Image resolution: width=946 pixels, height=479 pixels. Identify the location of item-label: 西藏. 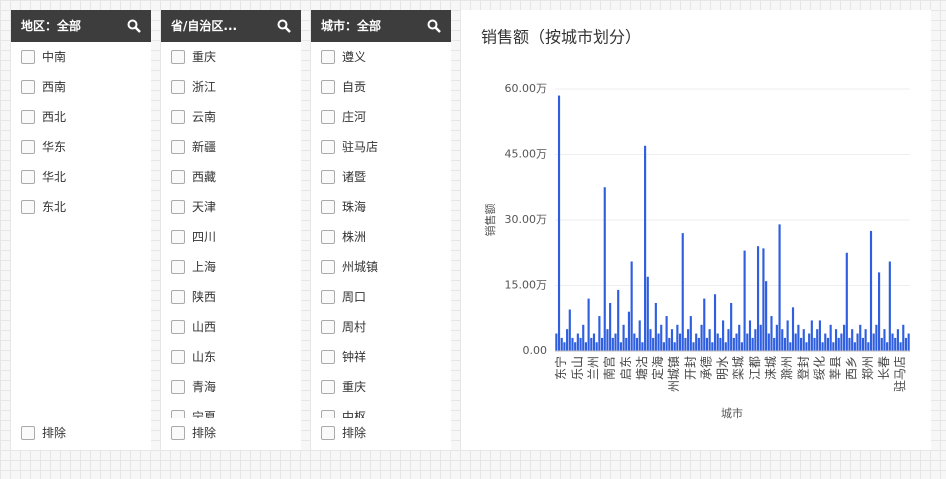
(204, 177).